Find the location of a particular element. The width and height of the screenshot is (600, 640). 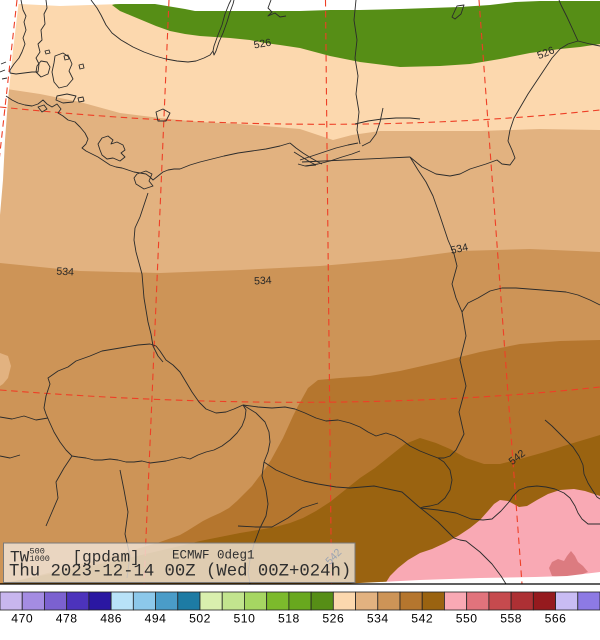

svg-text: 518 is located at coordinates (289, 619).